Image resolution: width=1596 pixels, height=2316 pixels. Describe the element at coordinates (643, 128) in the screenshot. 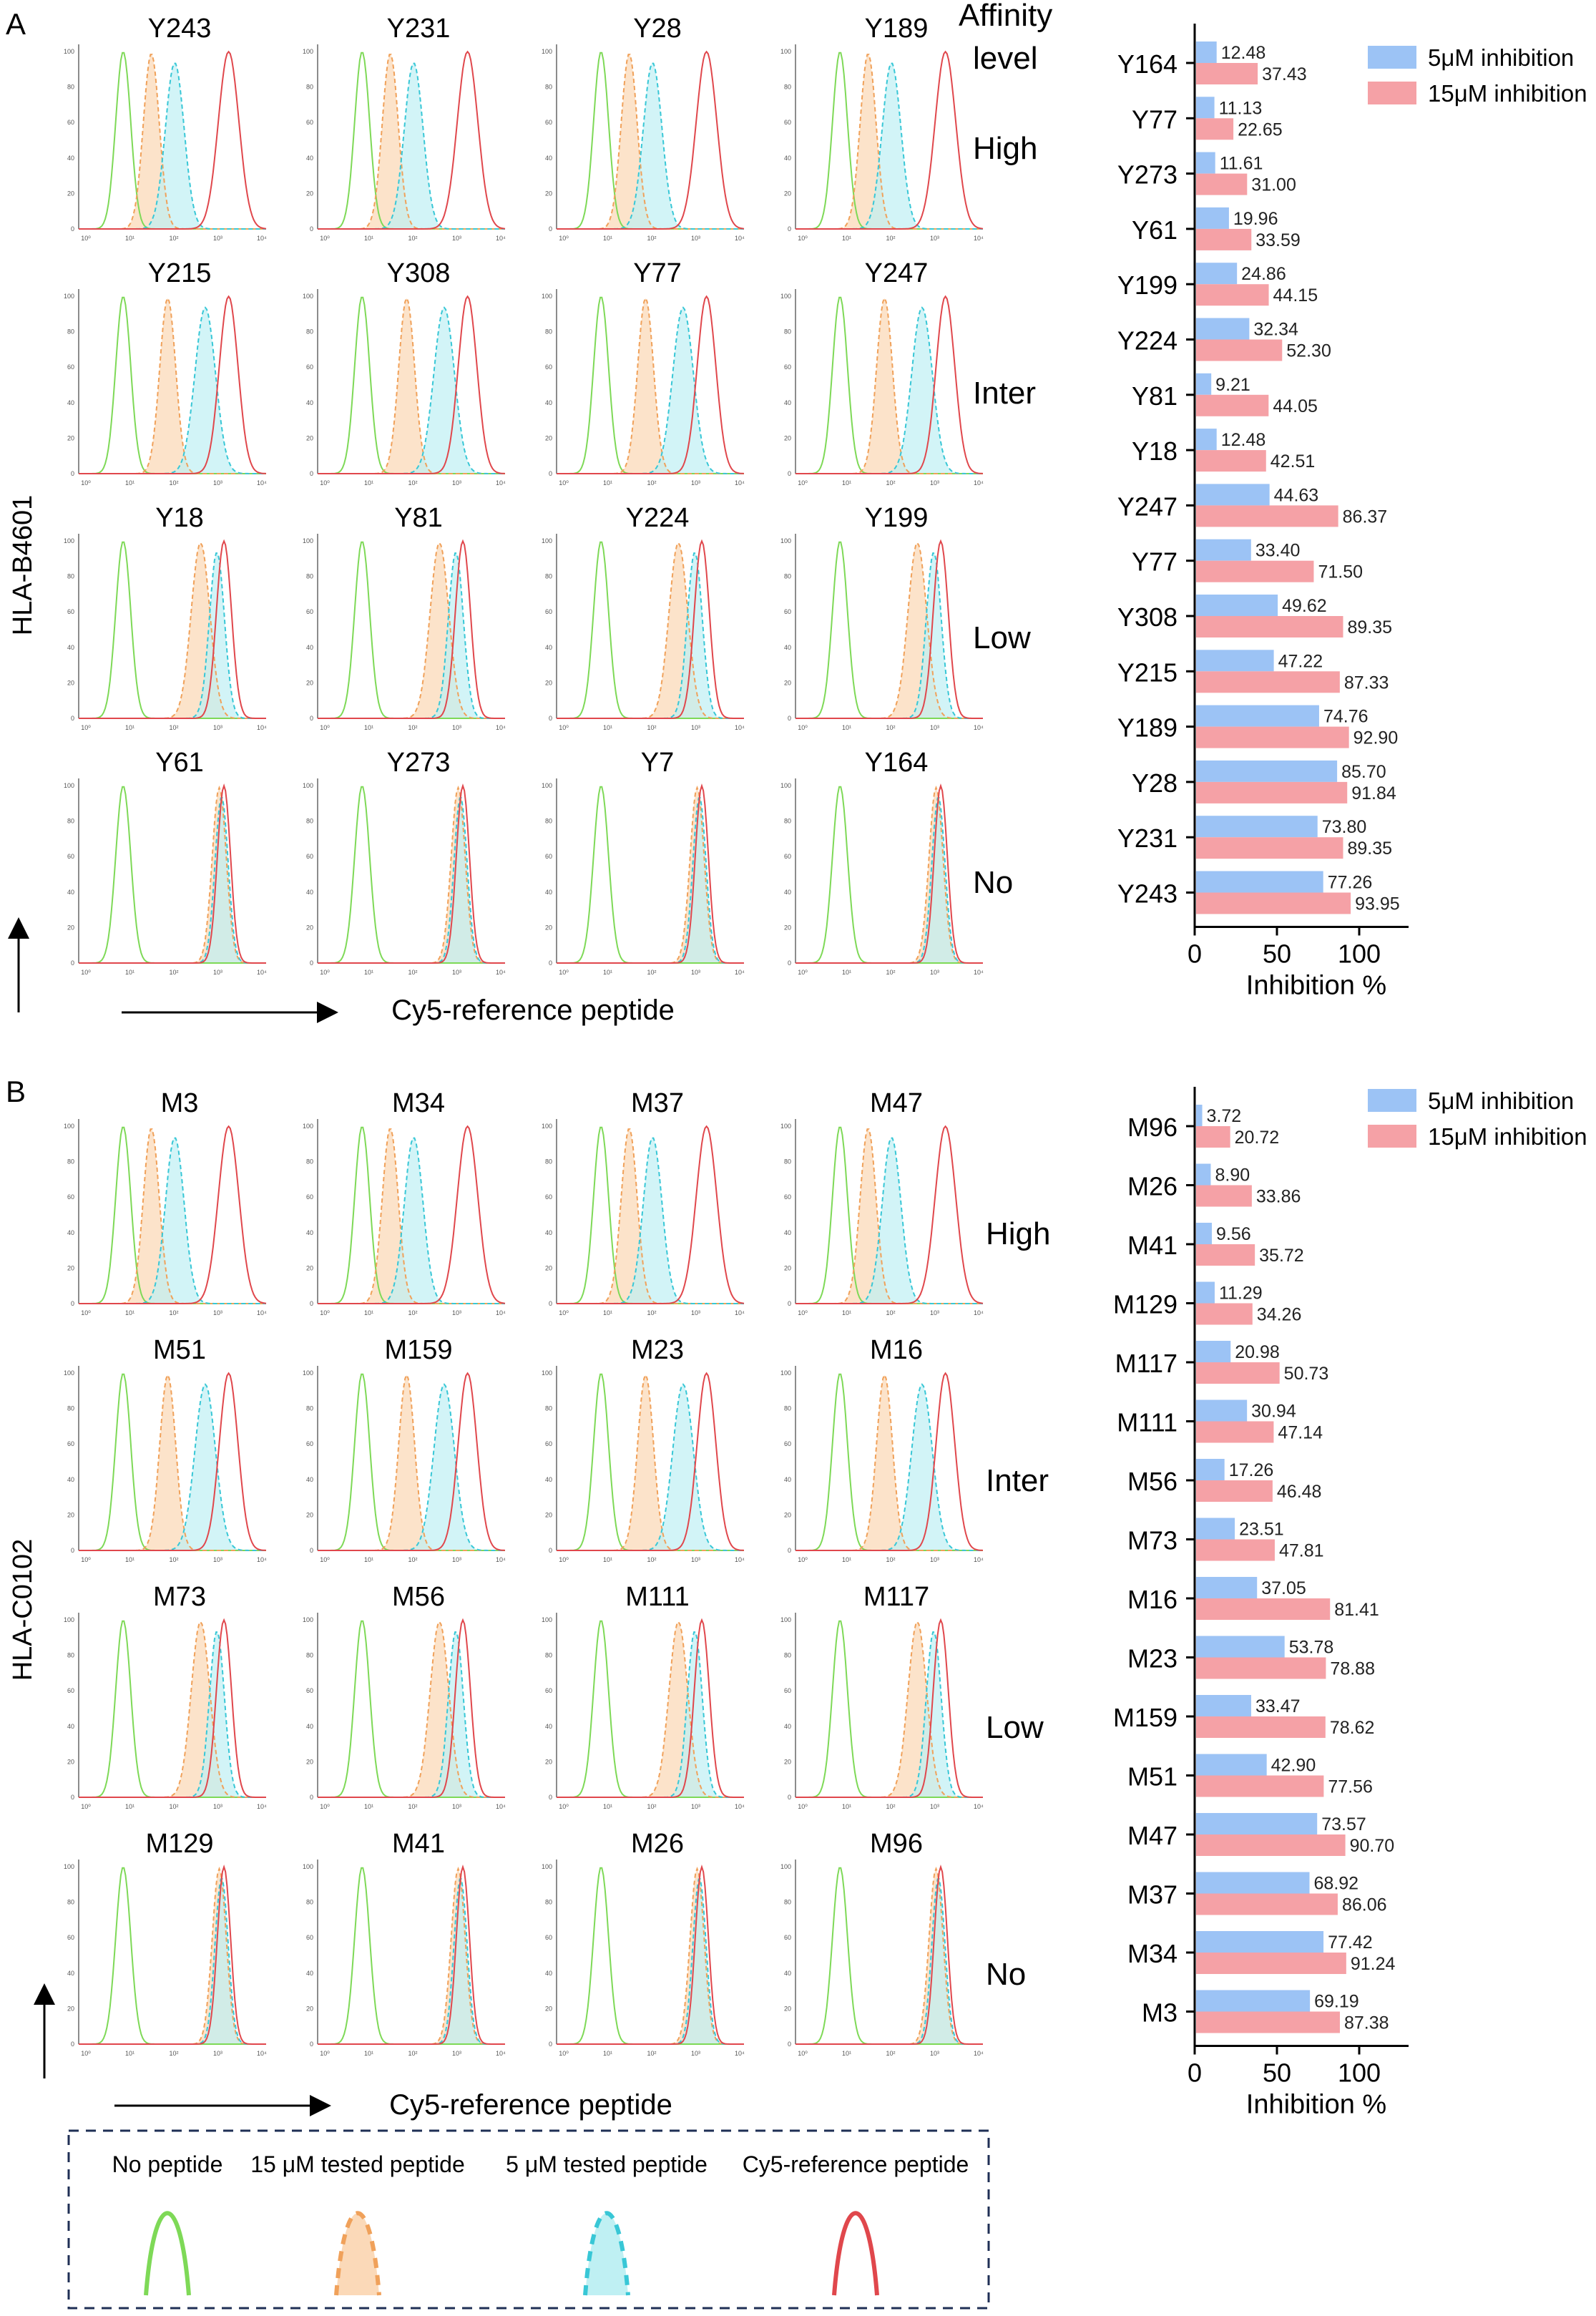

I see `histogram-Y28: Y28 0 20 40 60 80 100 10⁰ 10¹ 10² 10³ 10⁴` at that location.